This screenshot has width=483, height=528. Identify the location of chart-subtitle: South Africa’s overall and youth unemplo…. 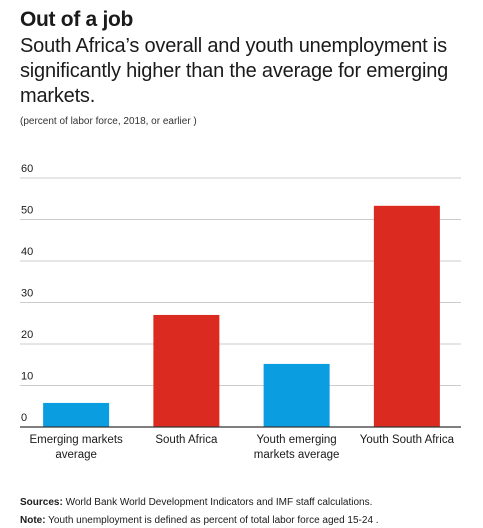
(234, 71).